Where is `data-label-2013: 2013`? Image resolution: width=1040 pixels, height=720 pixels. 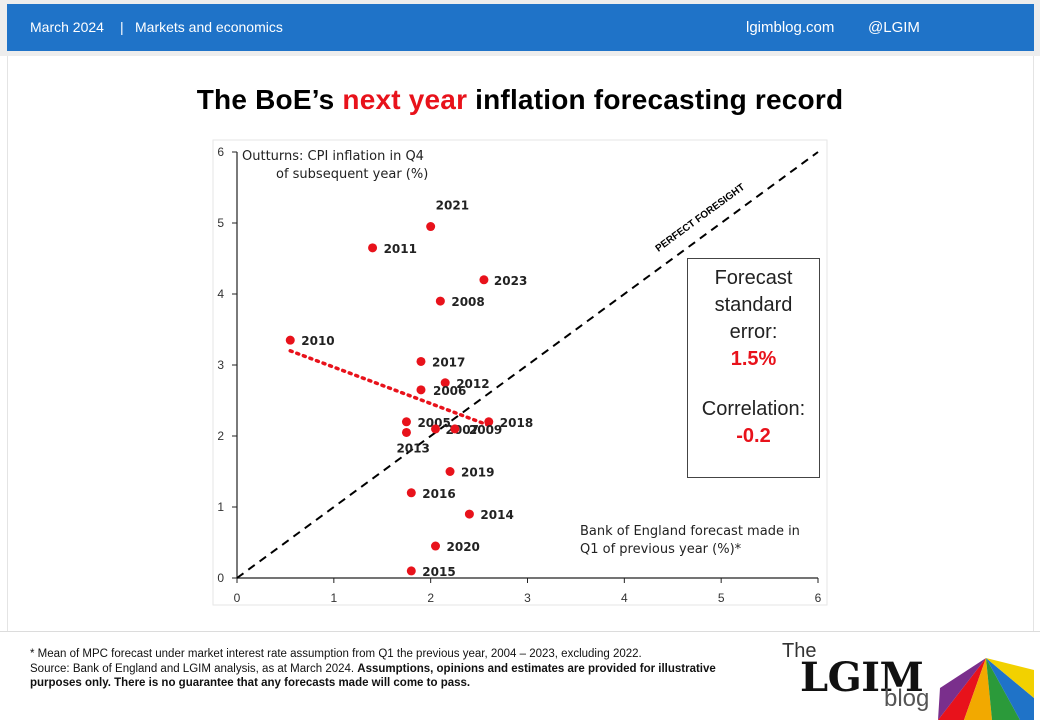 data-label-2013: 2013 is located at coordinates (412, 448).